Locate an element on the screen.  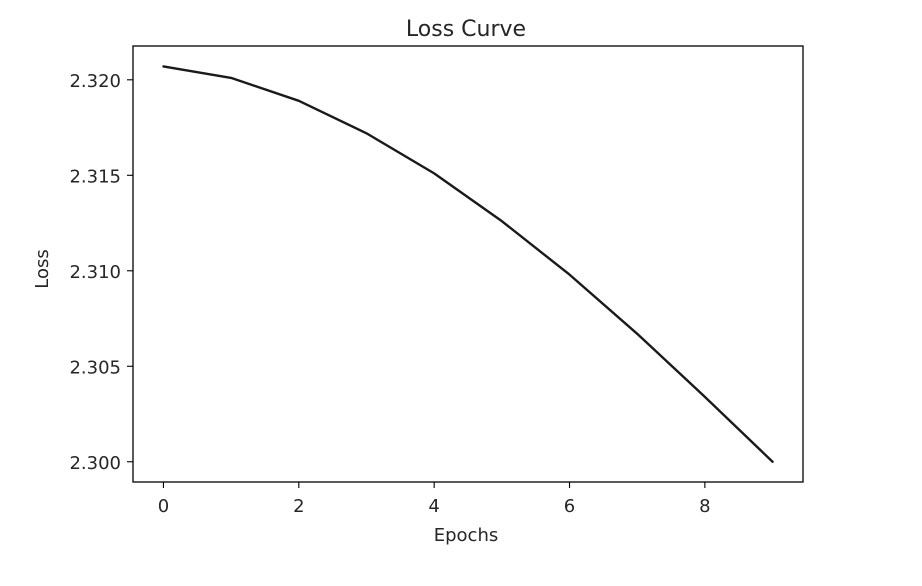
x-axis: 0 2 4 6 8 is located at coordinates (434, 499).